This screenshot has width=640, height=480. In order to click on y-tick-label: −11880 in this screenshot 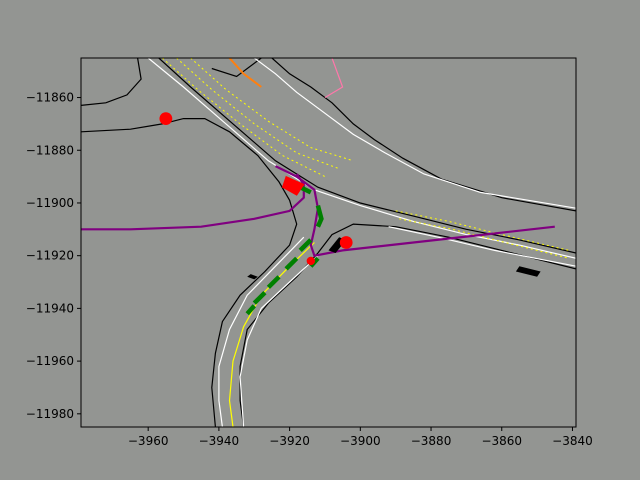, I will do `click(50, 150)`.